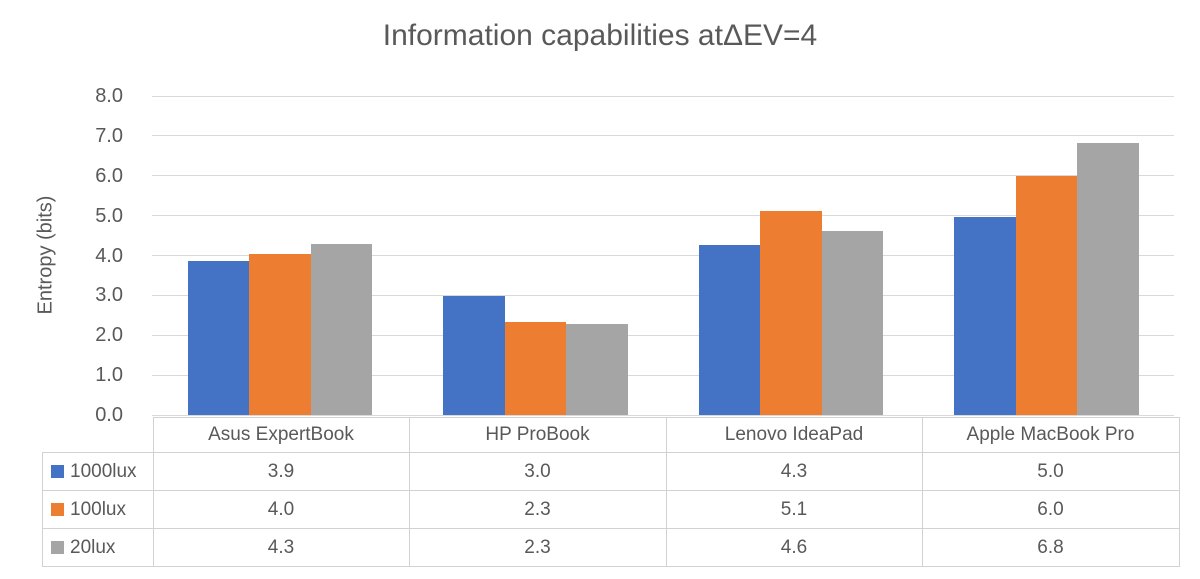  I want to click on bar-1000lux-lenovo-ideapad, so click(729, 329).